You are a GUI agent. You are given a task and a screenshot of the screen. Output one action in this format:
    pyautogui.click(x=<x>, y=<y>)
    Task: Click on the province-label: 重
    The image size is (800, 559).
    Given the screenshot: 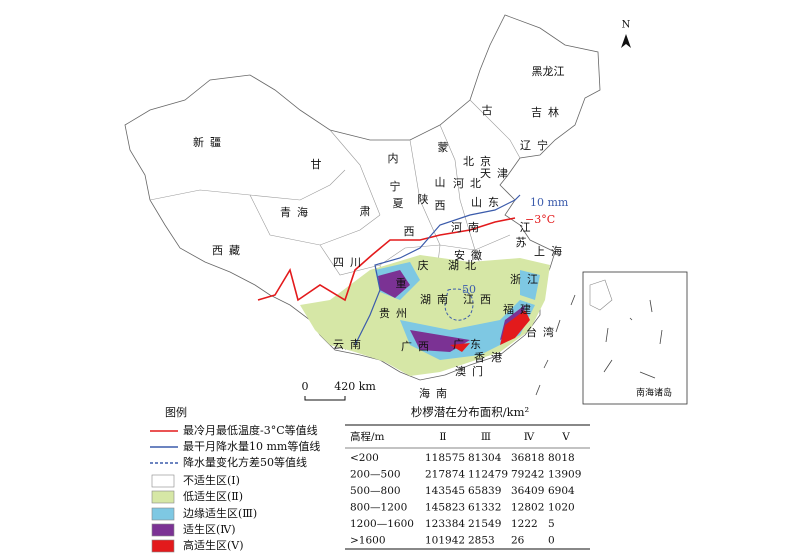 What is the action you would take?
    pyautogui.click(x=401, y=283)
    